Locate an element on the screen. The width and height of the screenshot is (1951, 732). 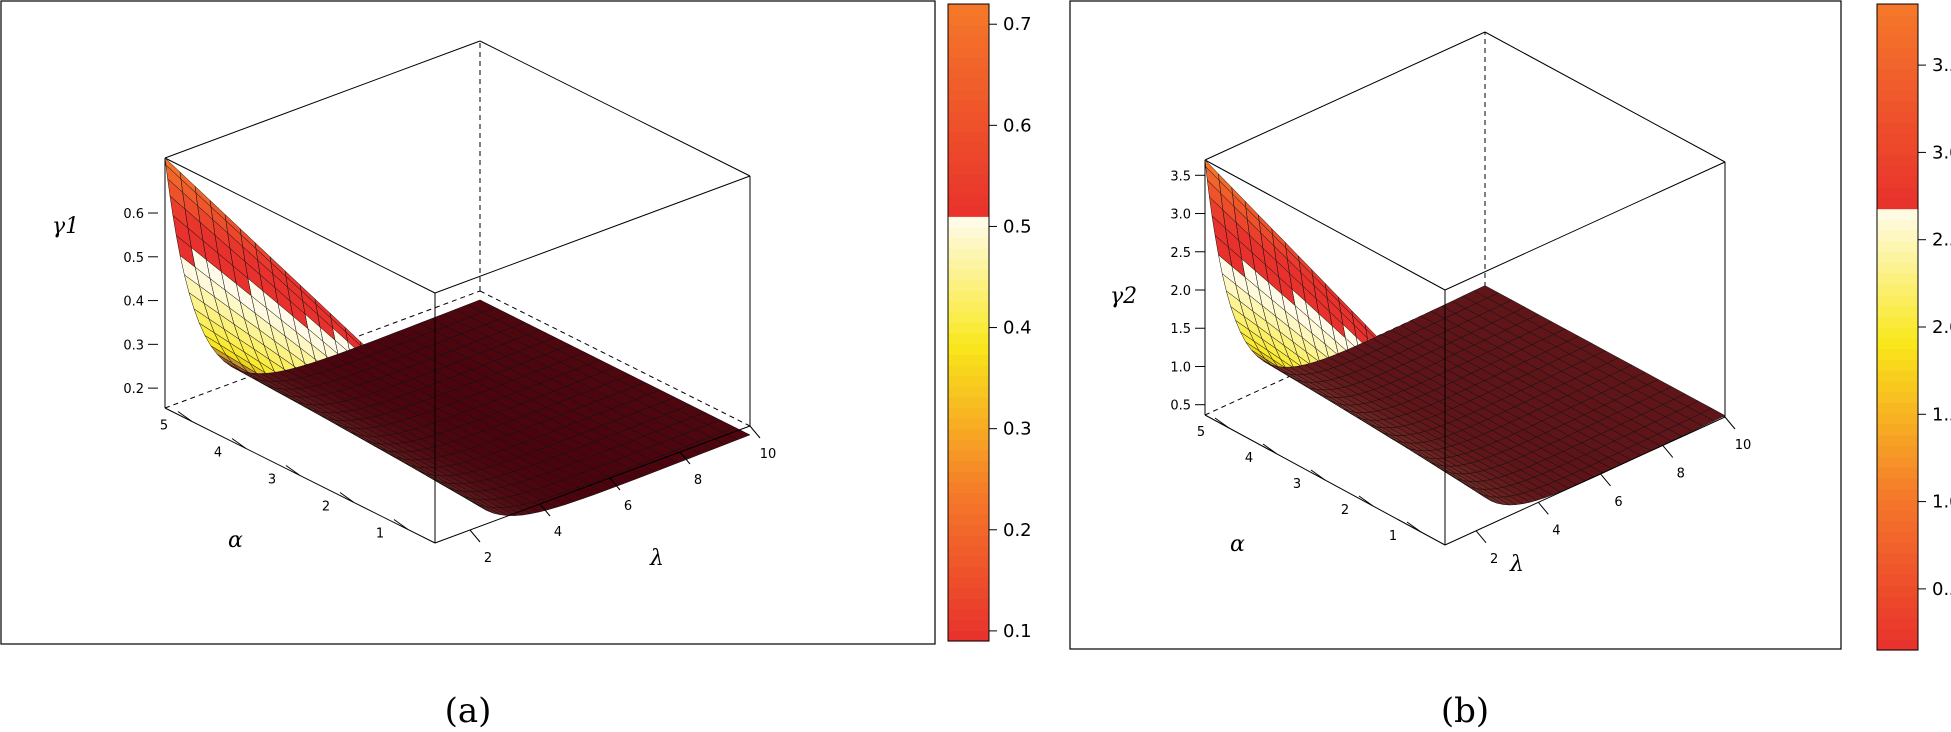
b-ytick-label-2: 2 is located at coordinates (1494, 559).